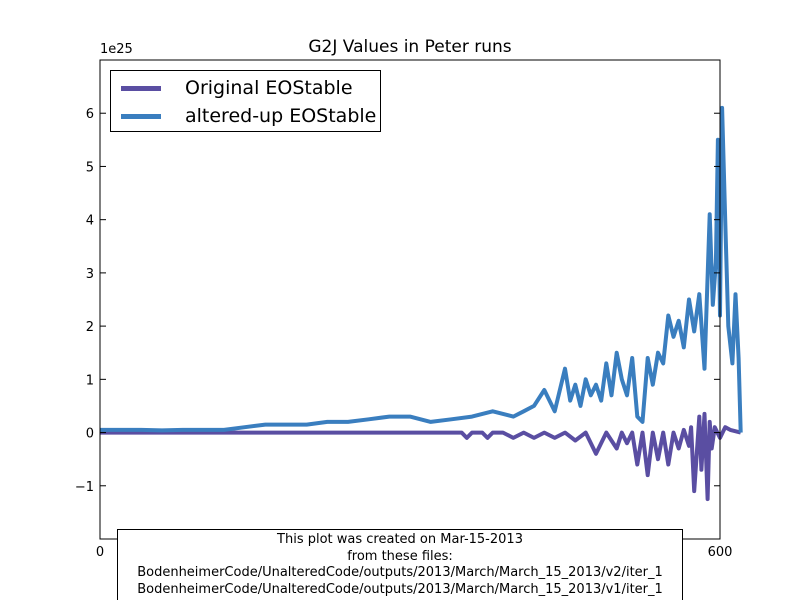 The width and height of the screenshot is (800, 600). I want to click on legend-label-original: Original EOStable, so click(269, 88).